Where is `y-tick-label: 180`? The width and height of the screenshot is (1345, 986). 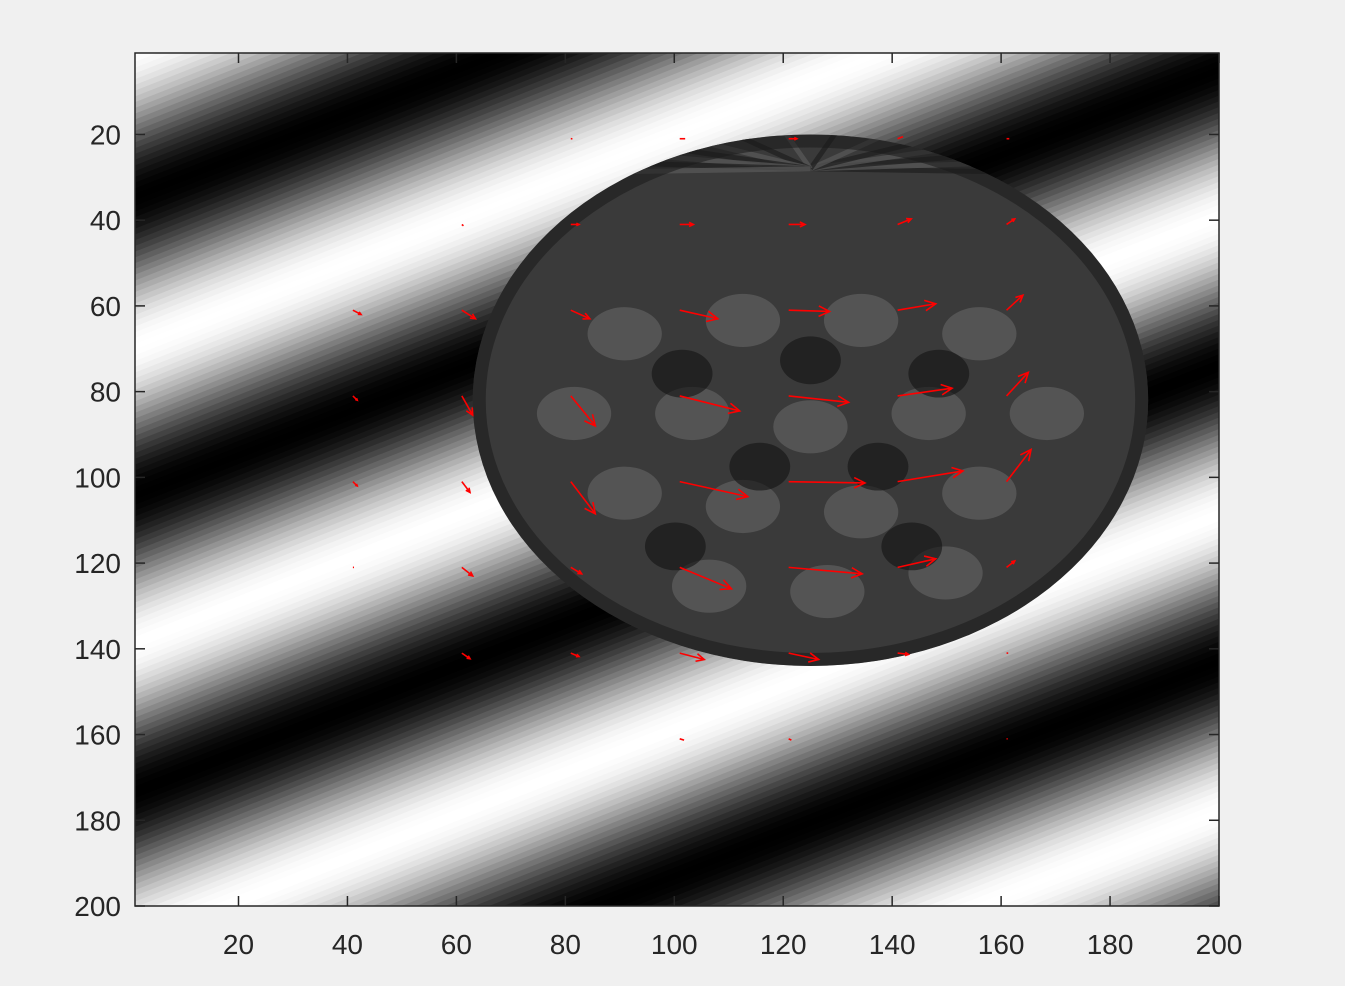 y-tick-label: 180 is located at coordinates (97, 820).